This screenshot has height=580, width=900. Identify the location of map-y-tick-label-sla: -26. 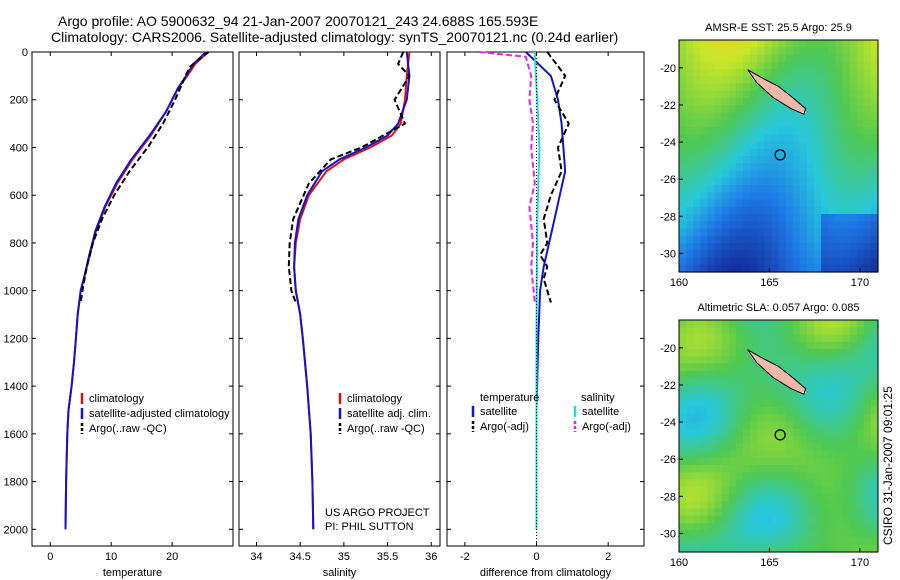
(668, 460).